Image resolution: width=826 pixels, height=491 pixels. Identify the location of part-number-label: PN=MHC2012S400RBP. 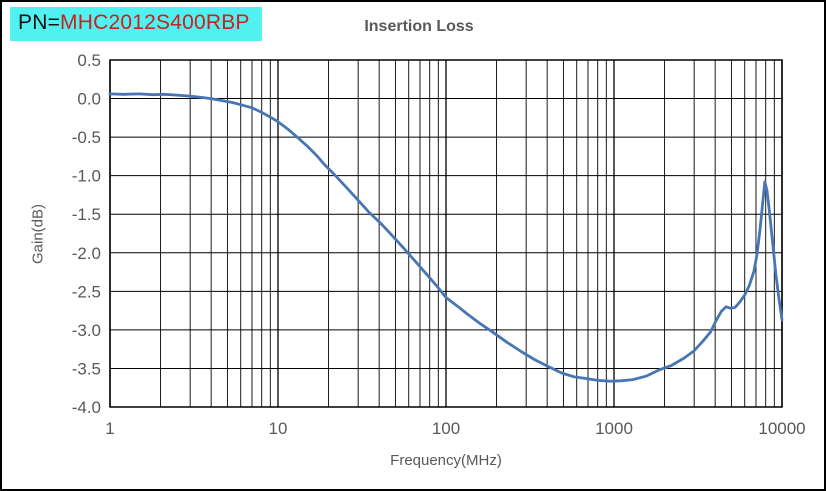
(136, 24).